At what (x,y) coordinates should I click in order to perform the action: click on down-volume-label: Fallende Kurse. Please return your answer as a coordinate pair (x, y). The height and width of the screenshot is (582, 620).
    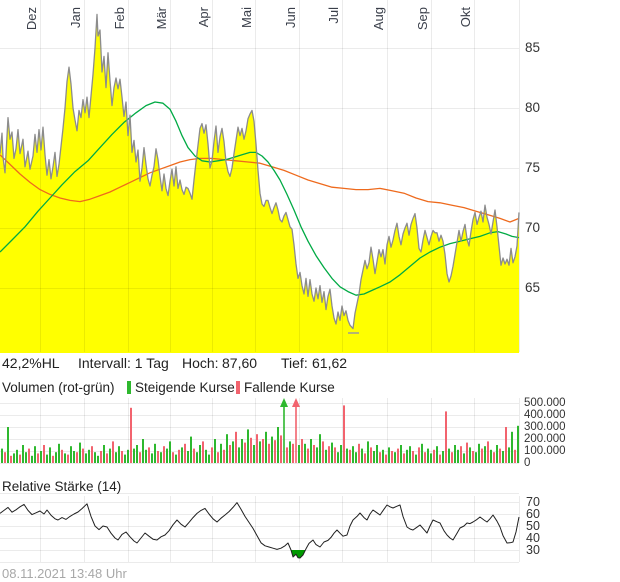
    Looking at the image, I should click on (289, 387).